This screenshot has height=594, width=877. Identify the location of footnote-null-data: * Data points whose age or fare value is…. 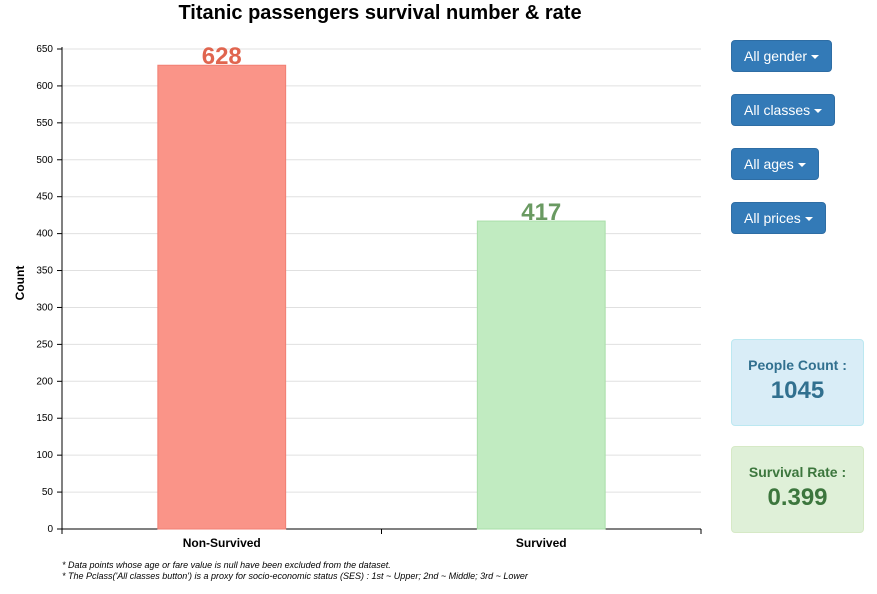
(226, 565).